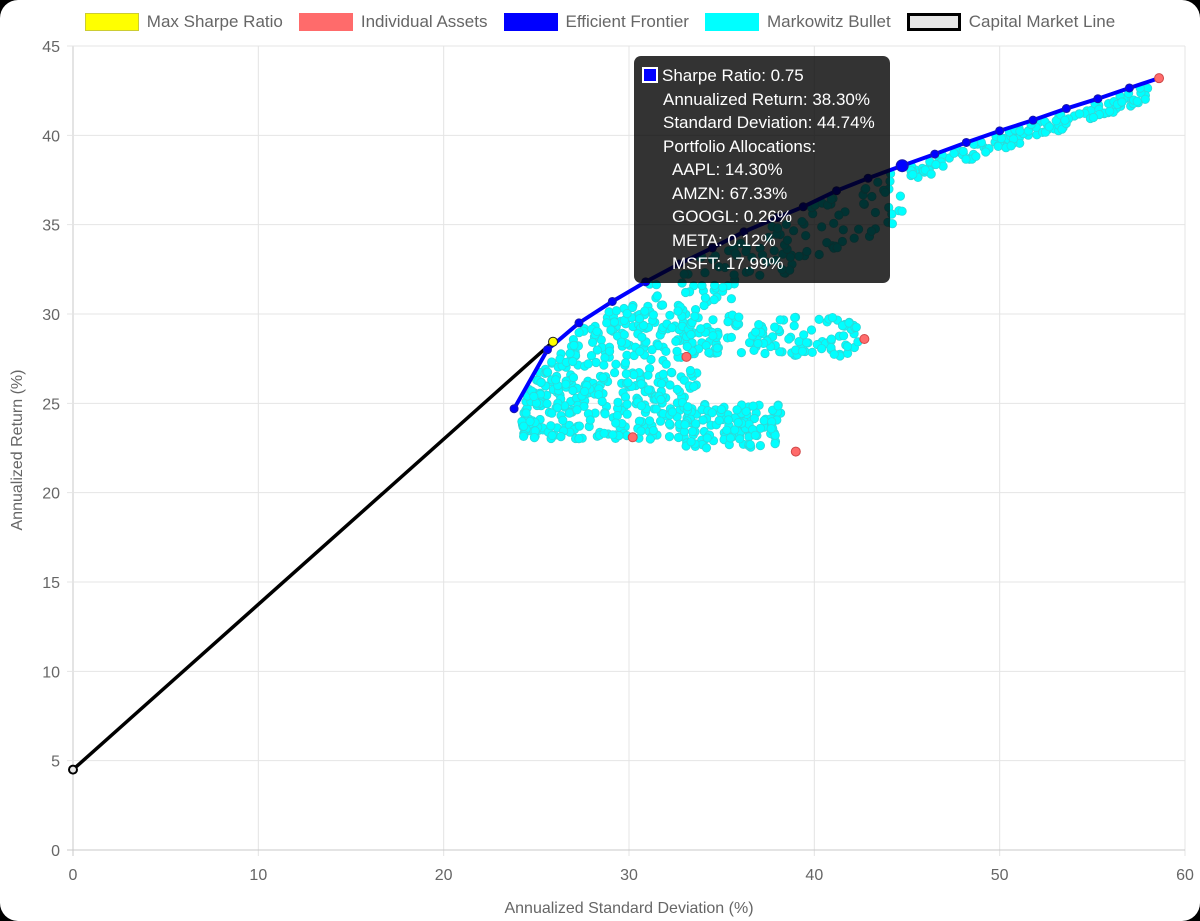  Describe the element at coordinates (797, 22) in the screenshot. I see `legend-item-markowitz-bullet: Markowitz Bullet` at that location.